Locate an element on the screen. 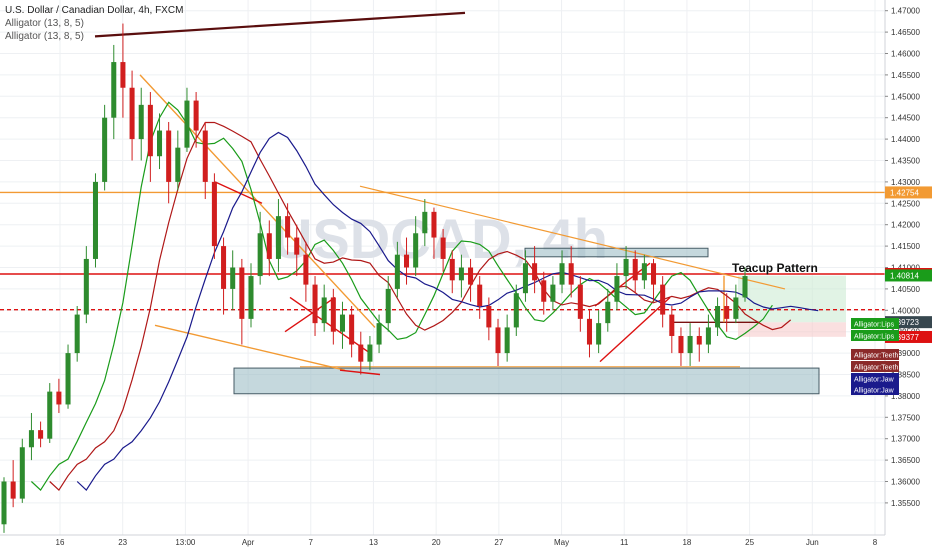  time-axis: 16 23 13:00 Apr 7 13 20 27 May 11 18 25 Jun 8 is located at coordinates (442, 540).